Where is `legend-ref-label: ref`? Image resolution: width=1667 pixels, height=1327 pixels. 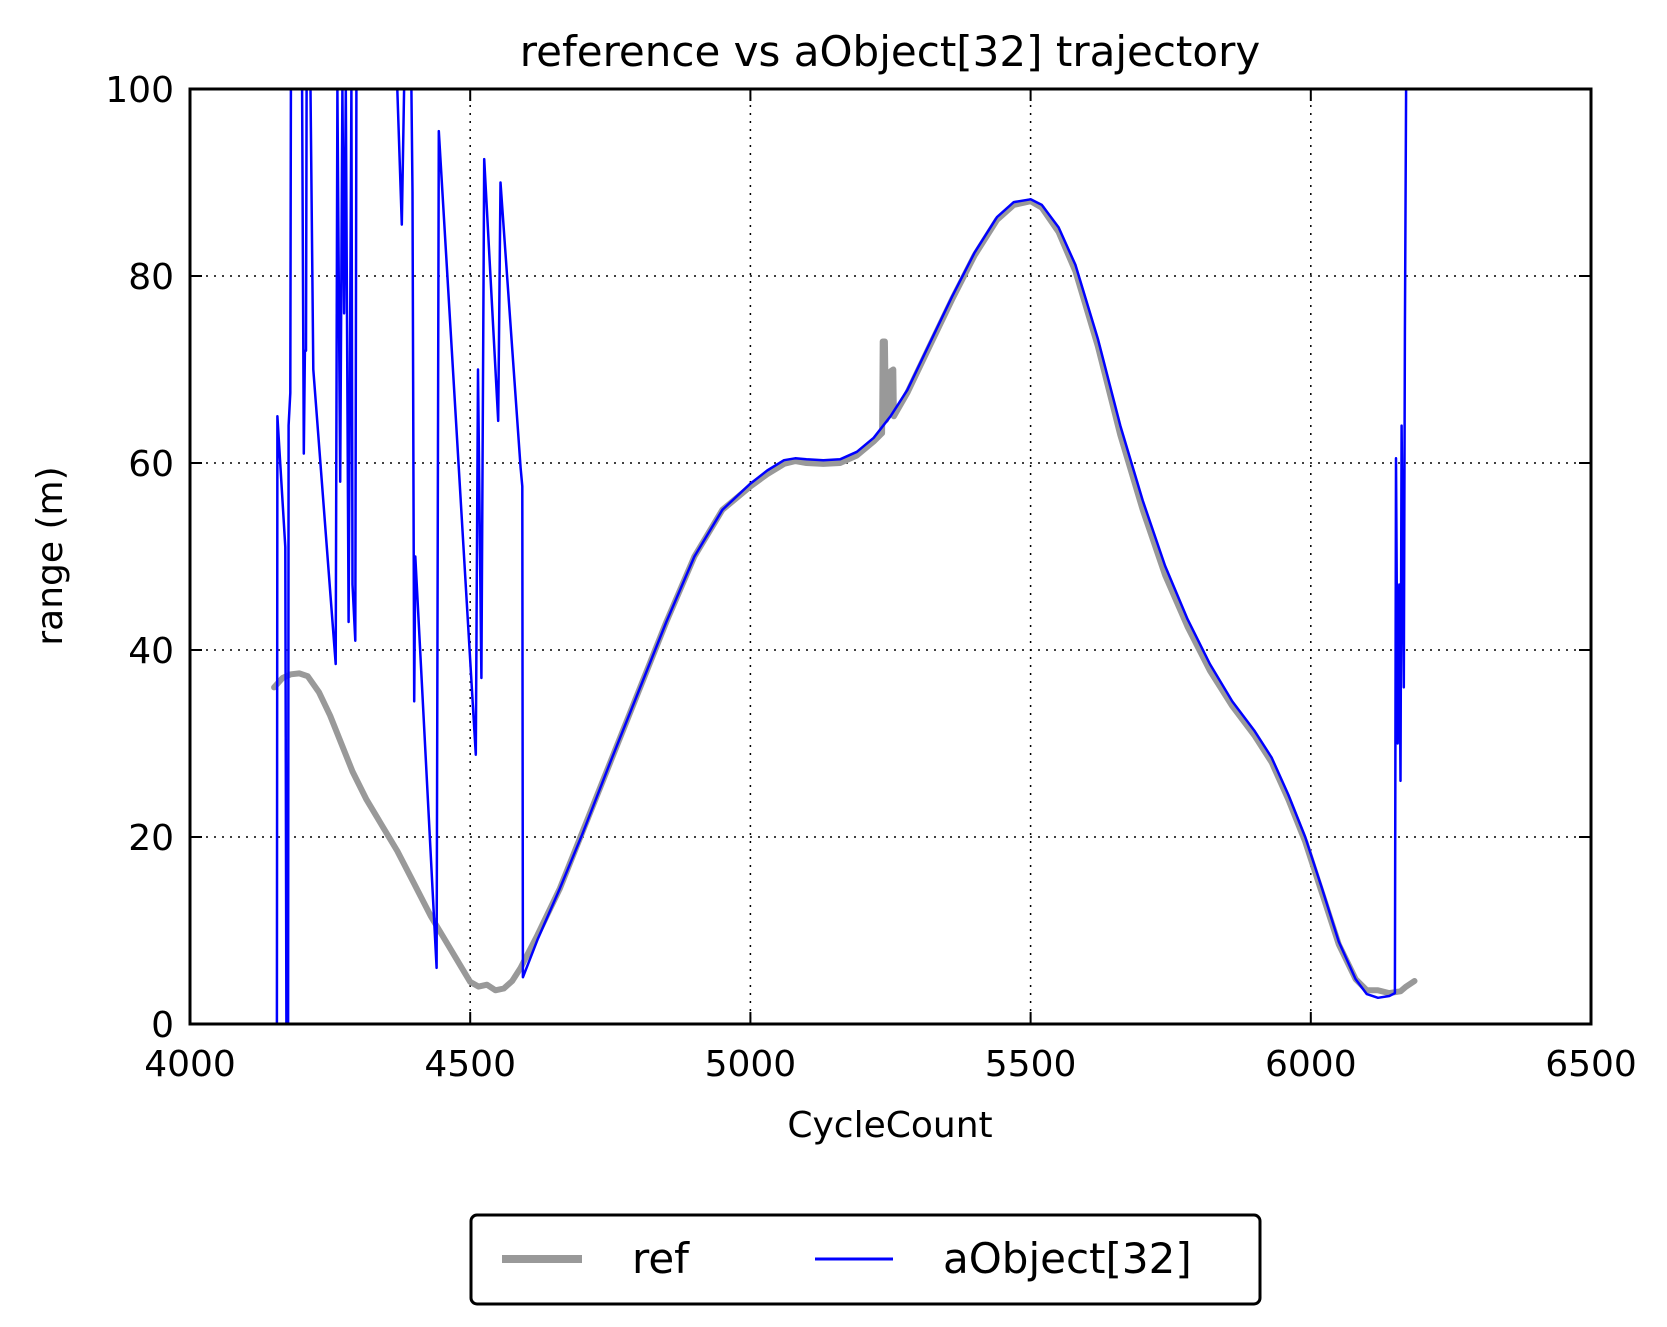 legend-ref-label: ref is located at coordinates (661, 1258).